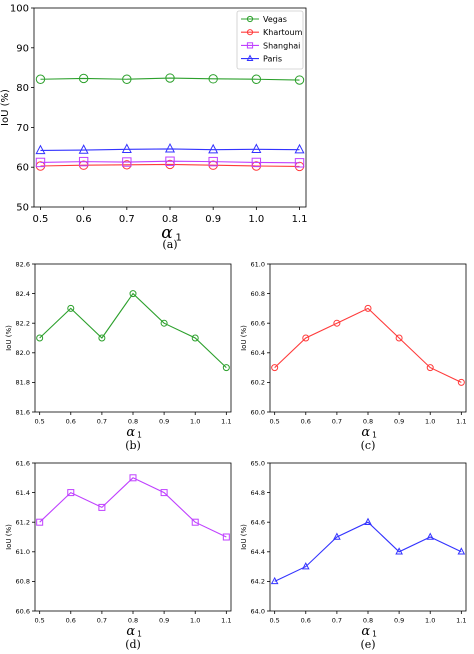  Describe the element at coordinates (258, 383) in the screenshot. I see `y-tick-label: 60.2` at that location.